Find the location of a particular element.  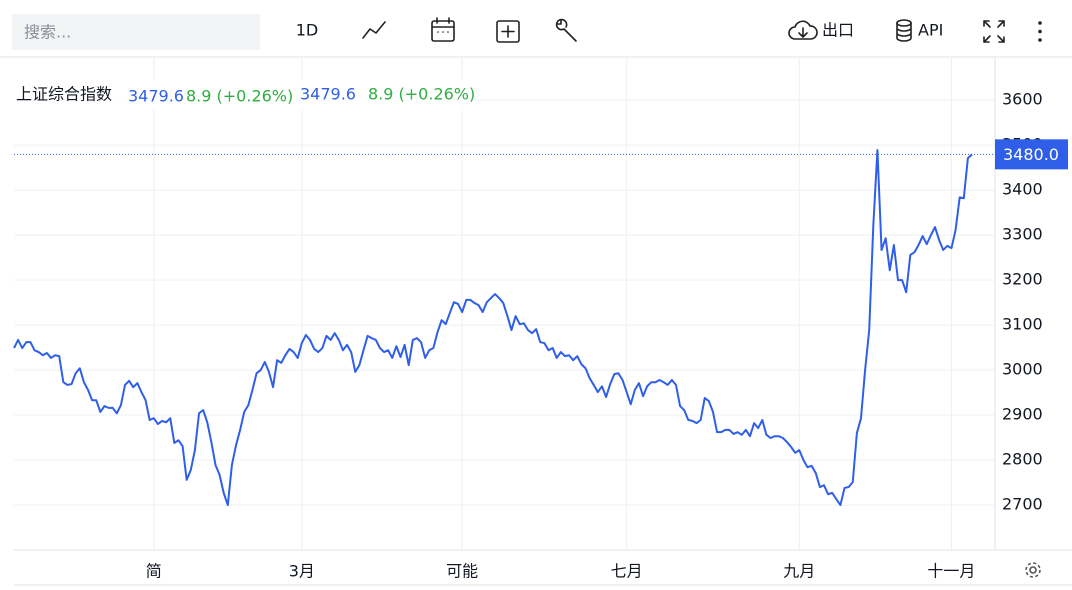

export-label: 出口 is located at coordinates (838, 30).